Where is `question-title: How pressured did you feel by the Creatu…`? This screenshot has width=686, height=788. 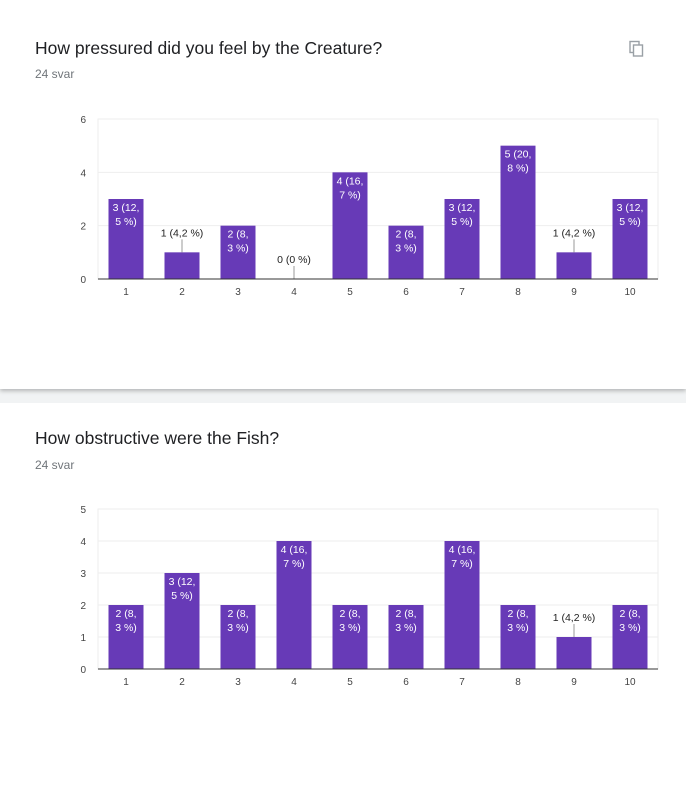 question-title: How pressured did you feel by the Creatu… is located at coordinates (209, 48).